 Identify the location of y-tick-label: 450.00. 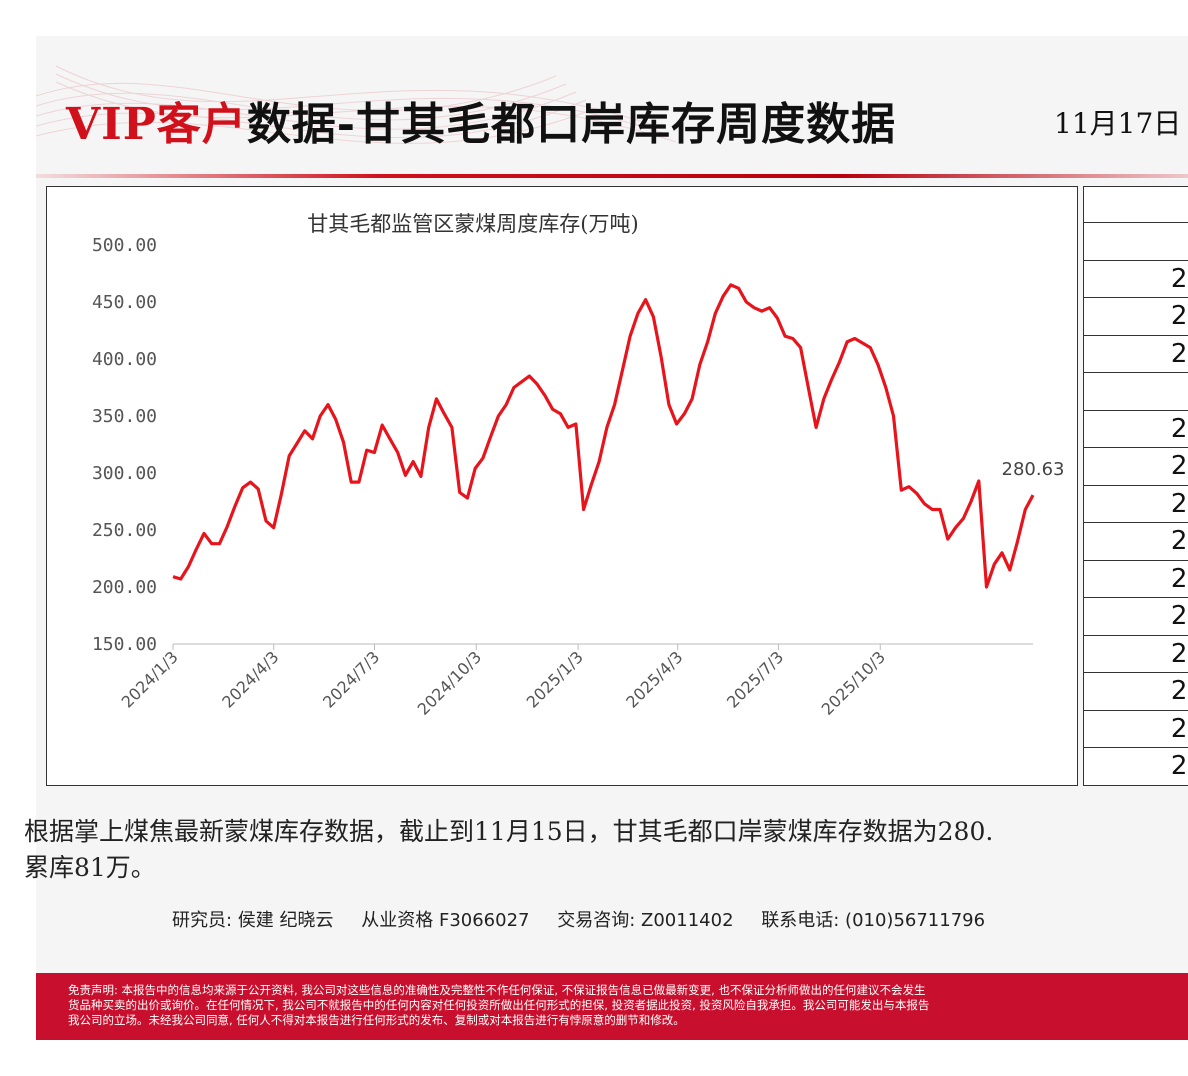
(124, 302).